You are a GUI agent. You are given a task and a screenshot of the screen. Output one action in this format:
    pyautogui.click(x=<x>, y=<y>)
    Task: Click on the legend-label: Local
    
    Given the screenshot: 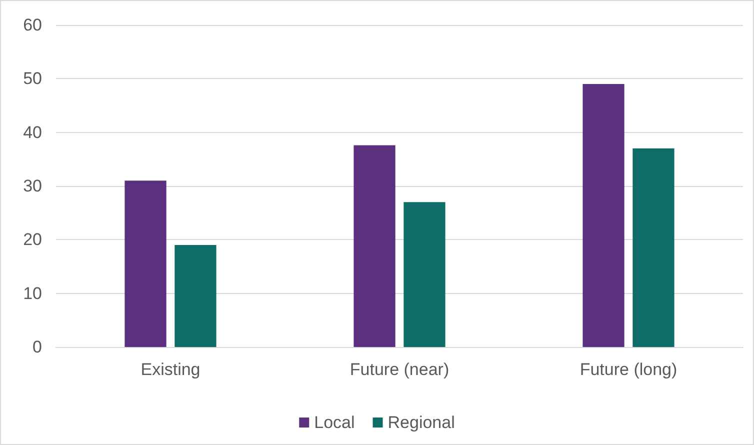 What is the action you would take?
    pyautogui.click(x=334, y=422)
    